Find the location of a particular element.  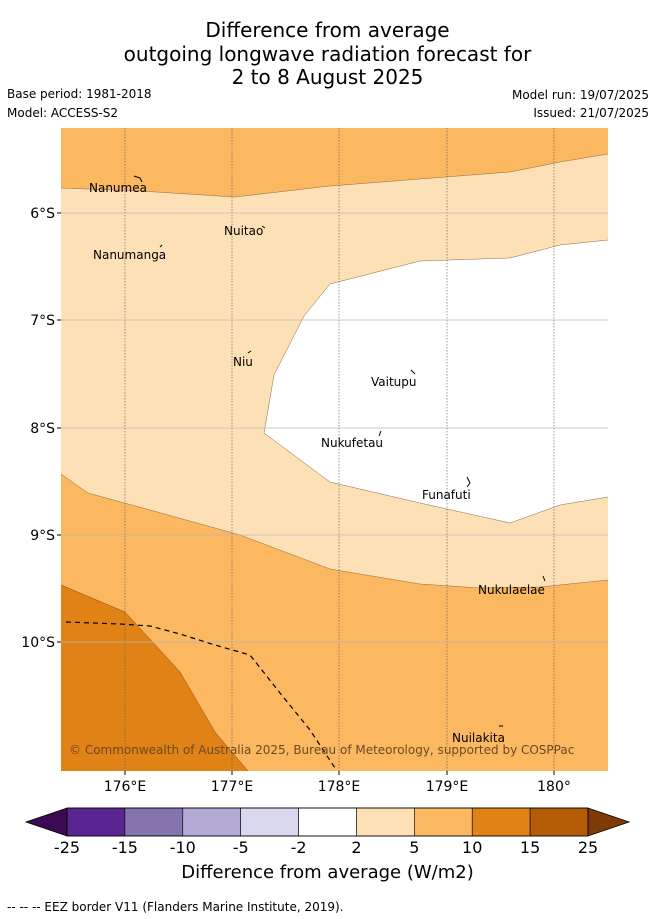

place-label-nanumanga: Nanumanga is located at coordinates (129, 255).